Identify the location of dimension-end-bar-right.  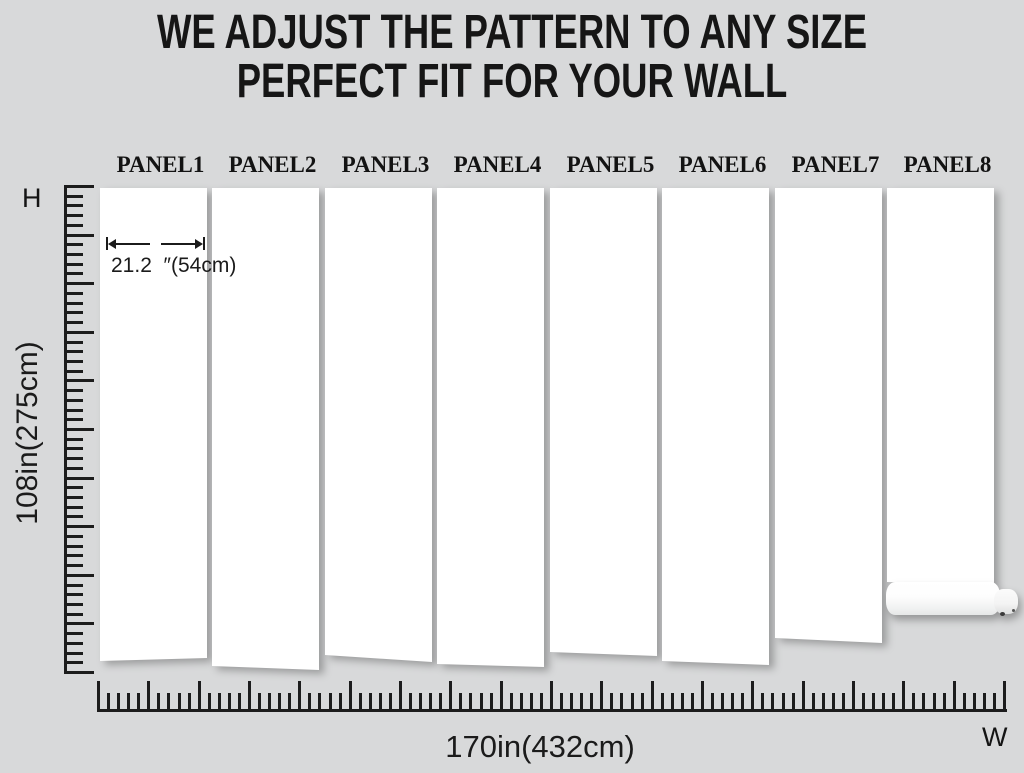
(204, 243).